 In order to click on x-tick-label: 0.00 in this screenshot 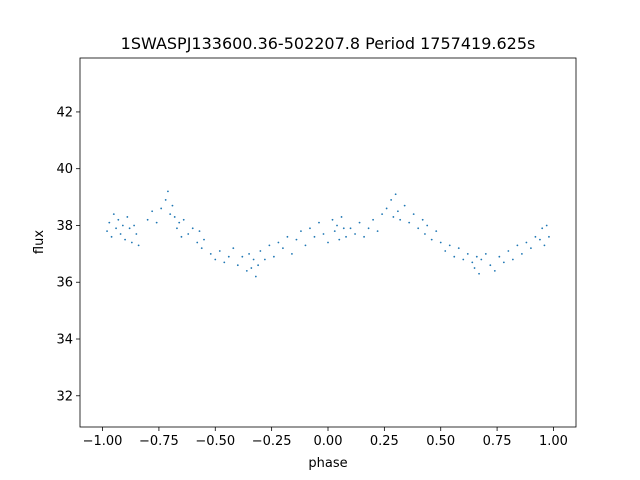, I will do `click(328, 441)`.